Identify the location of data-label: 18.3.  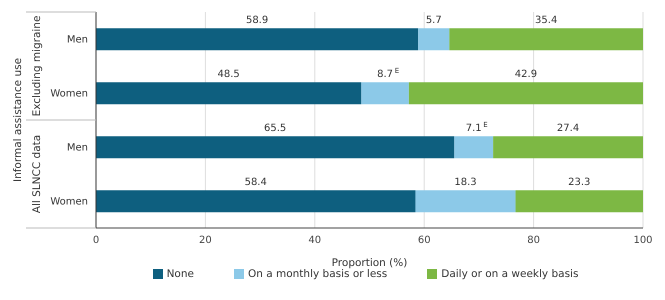
(465, 182).